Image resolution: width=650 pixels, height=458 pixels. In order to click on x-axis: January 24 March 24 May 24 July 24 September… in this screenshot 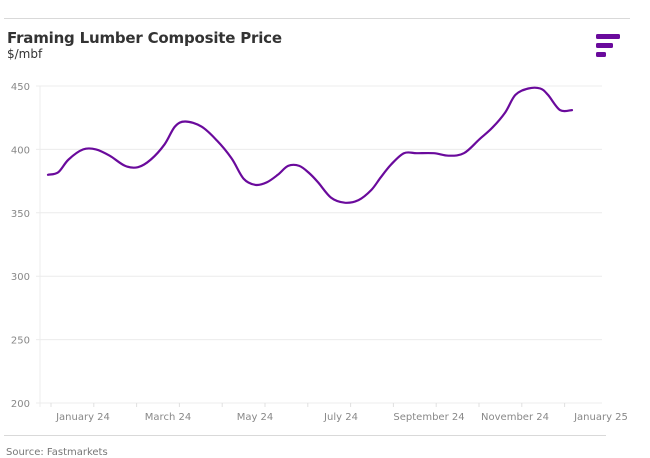, I will do `click(339, 413)`.